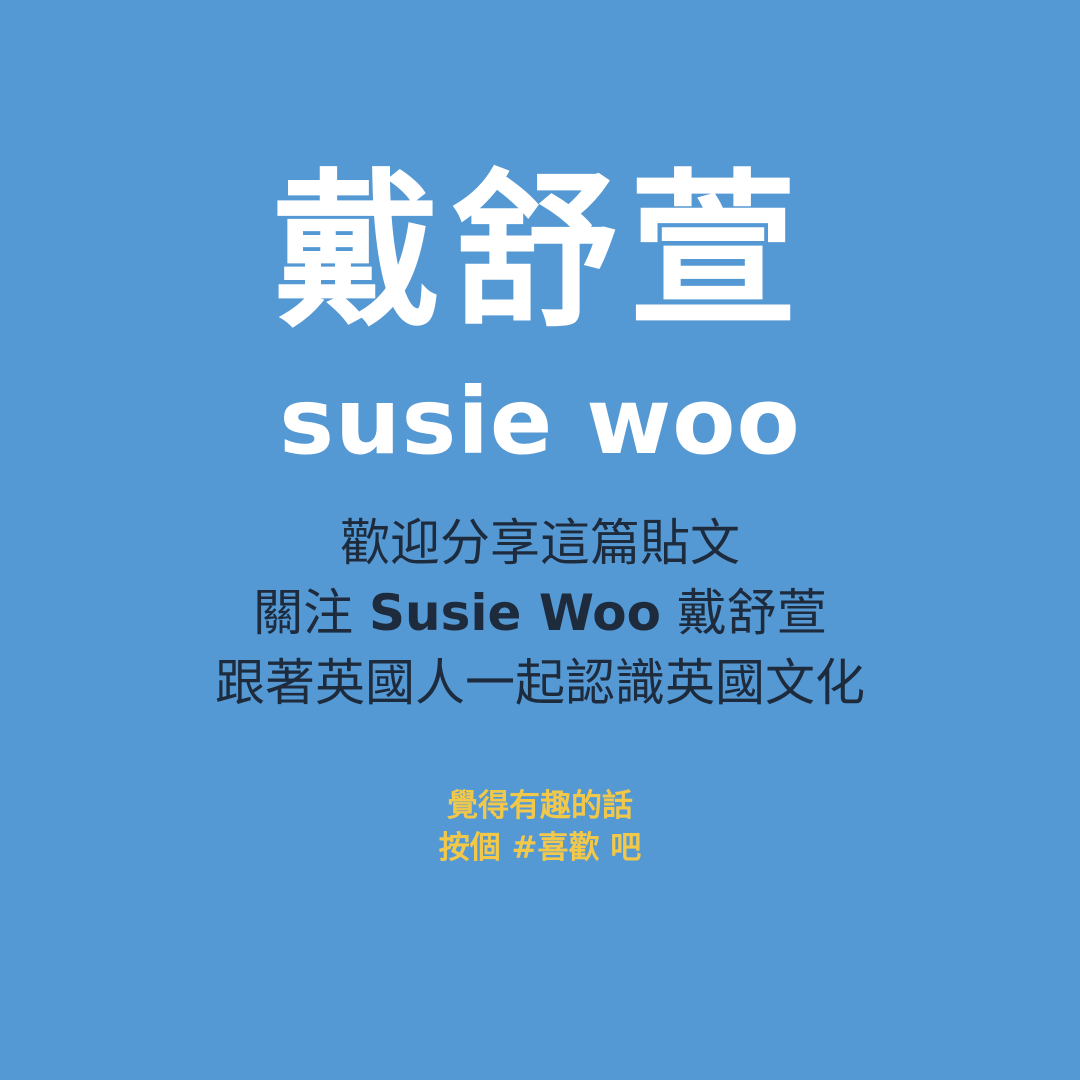  What do you see at coordinates (540, 421) in the screenshot?
I see `logo-english-name: susie woo` at bounding box center [540, 421].